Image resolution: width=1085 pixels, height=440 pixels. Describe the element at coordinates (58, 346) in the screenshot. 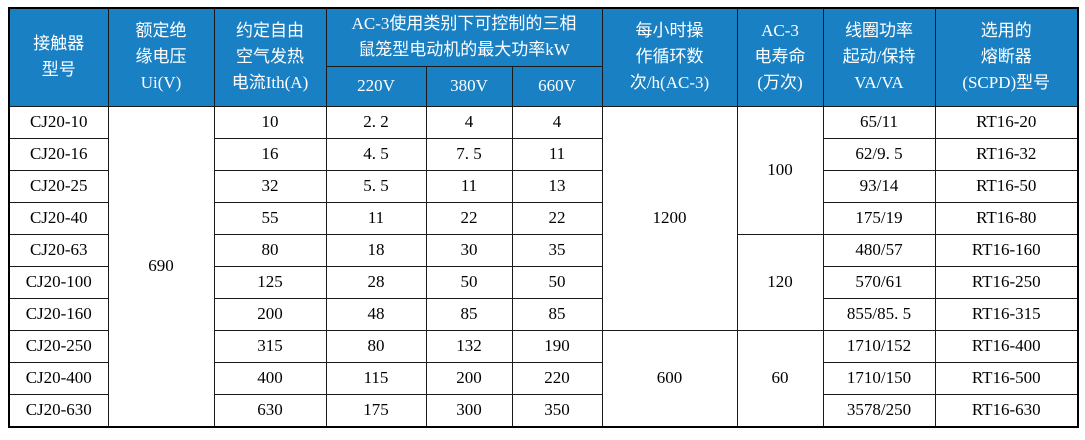

I see `cell-model: CJ20-250` at that location.